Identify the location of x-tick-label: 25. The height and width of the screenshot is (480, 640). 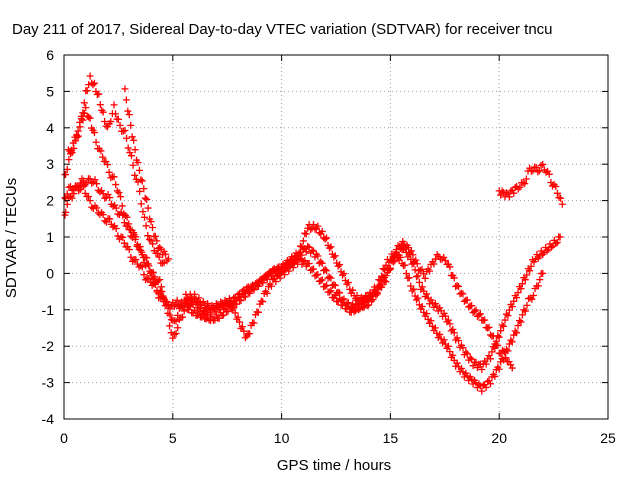
(608, 438).